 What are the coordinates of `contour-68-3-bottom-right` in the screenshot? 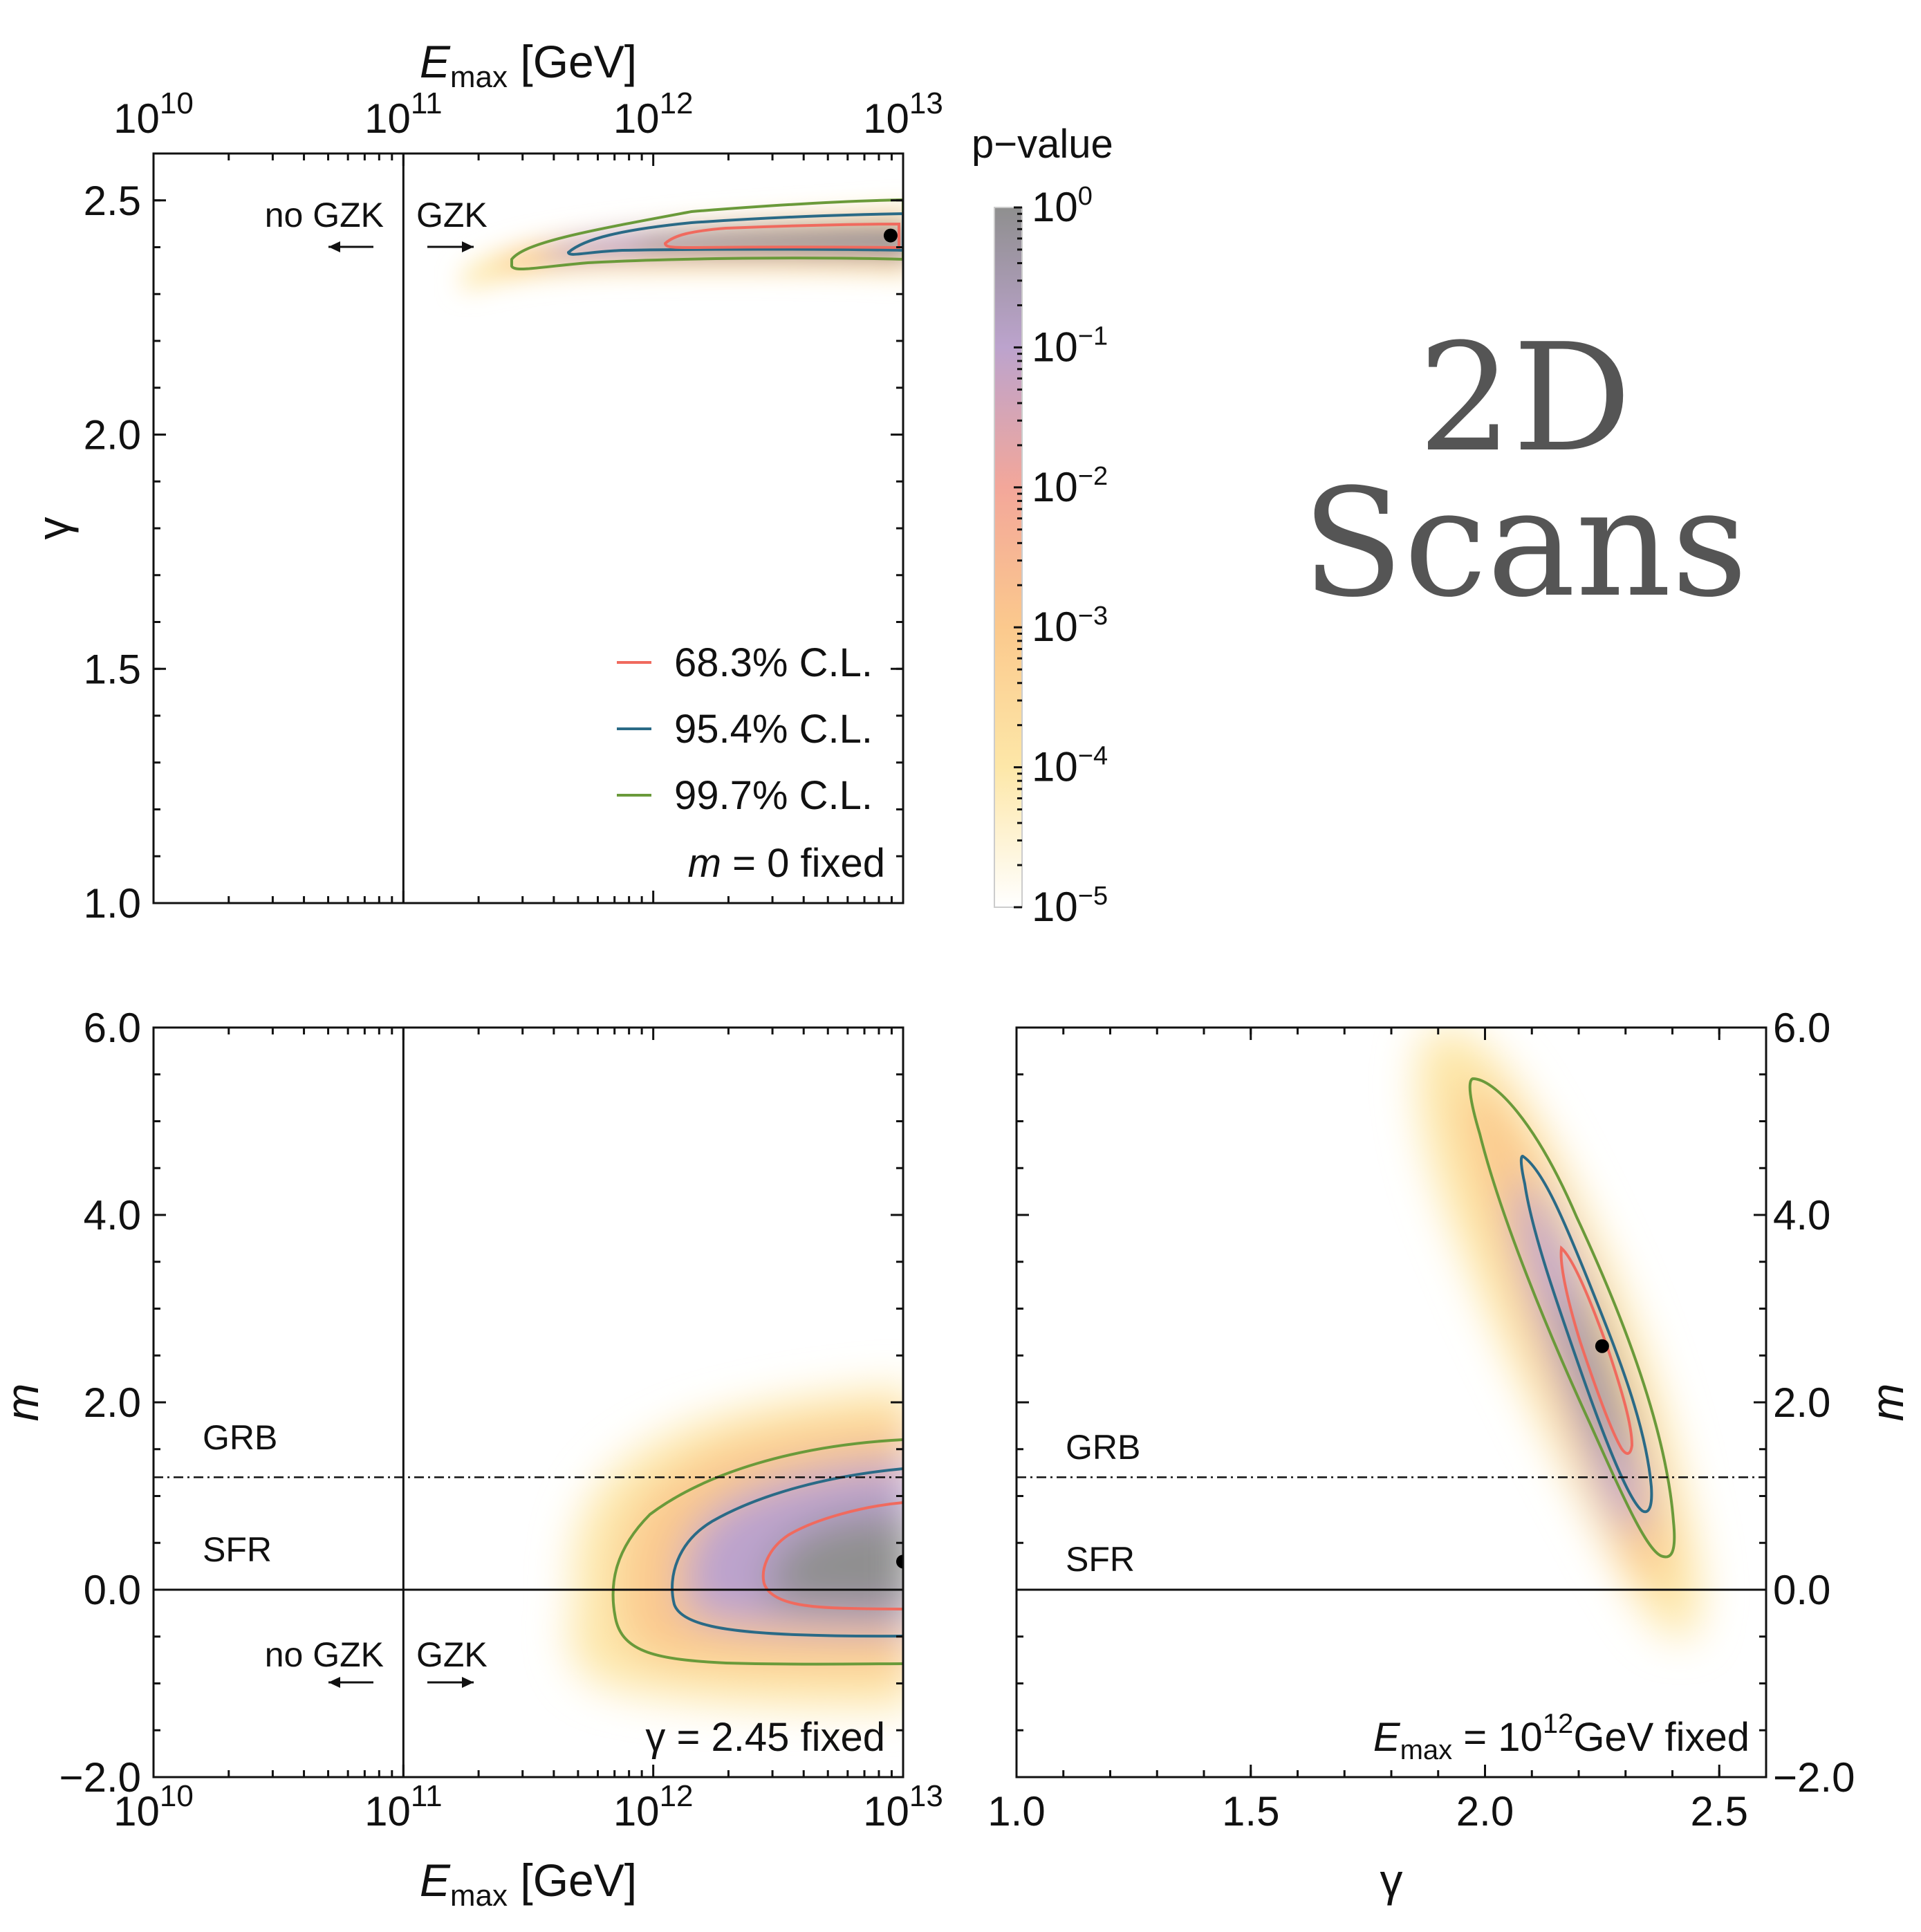 It's located at (1597, 1350).